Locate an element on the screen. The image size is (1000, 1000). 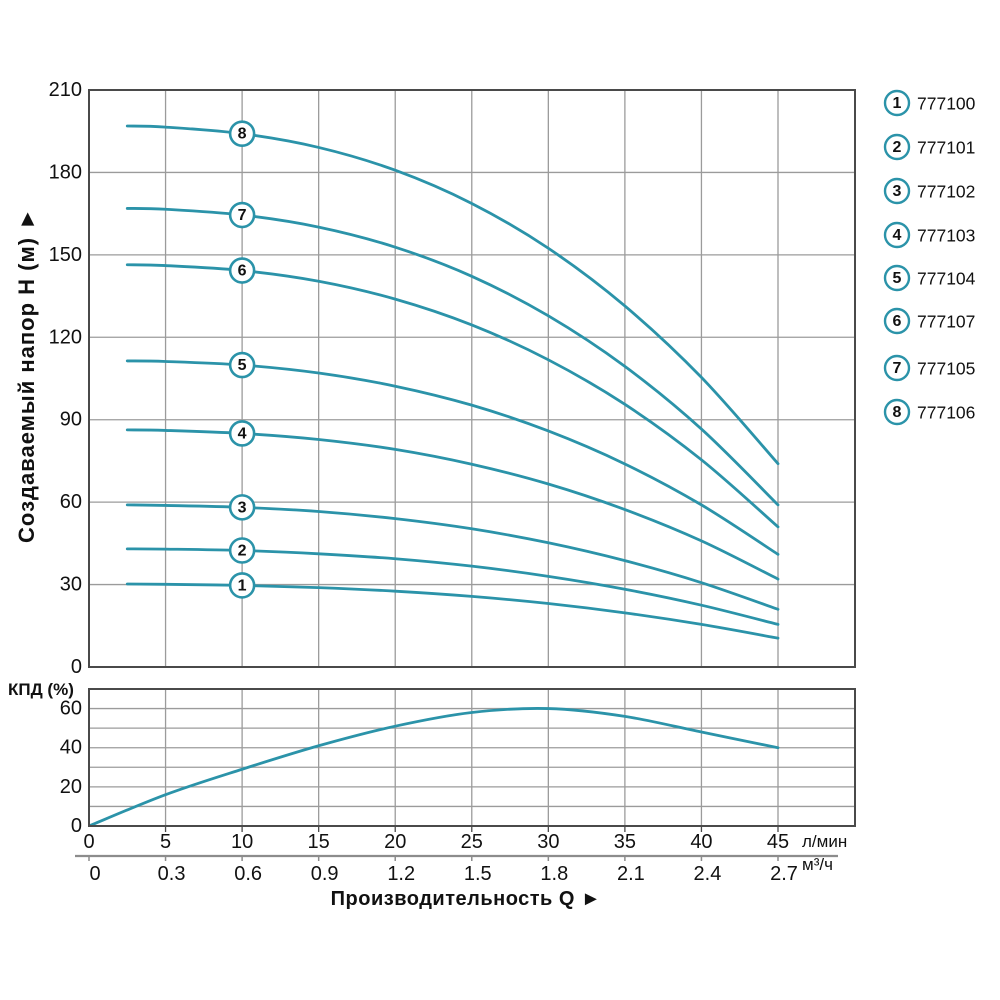
head-y-tick-label: 60 is located at coordinates (71, 502).